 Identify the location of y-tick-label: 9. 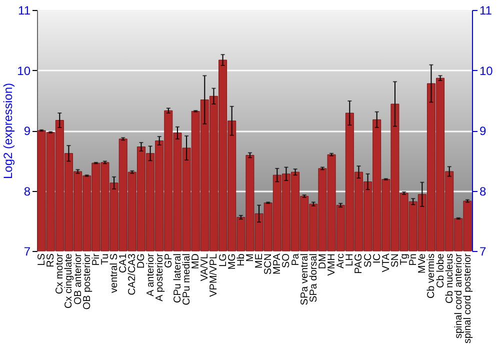
(27, 131).